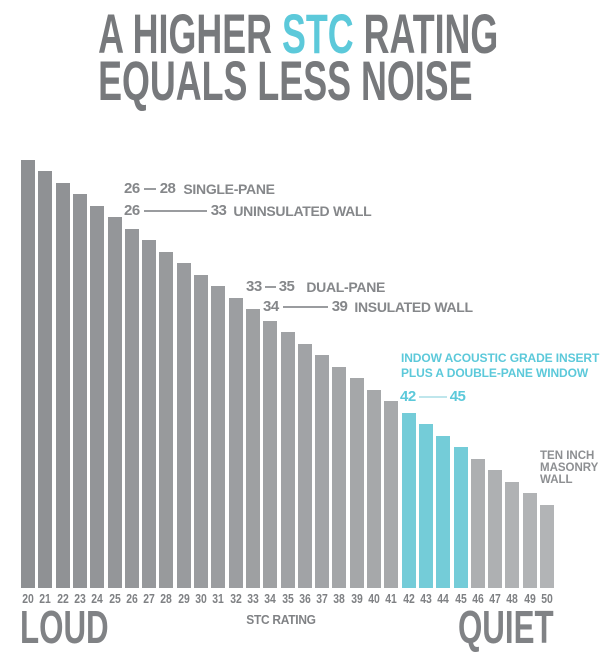  Describe the element at coordinates (495, 373) in the screenshot. I see `indow-insert-line-2: PLUS A DOUBLE-PANE WINDOW` at that location.